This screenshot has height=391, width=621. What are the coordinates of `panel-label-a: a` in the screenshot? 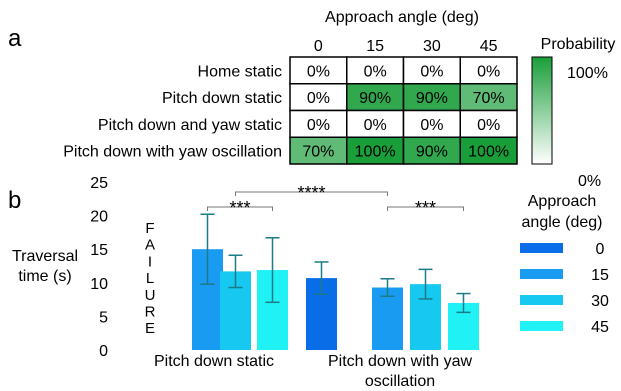 It's located at (15, 38).